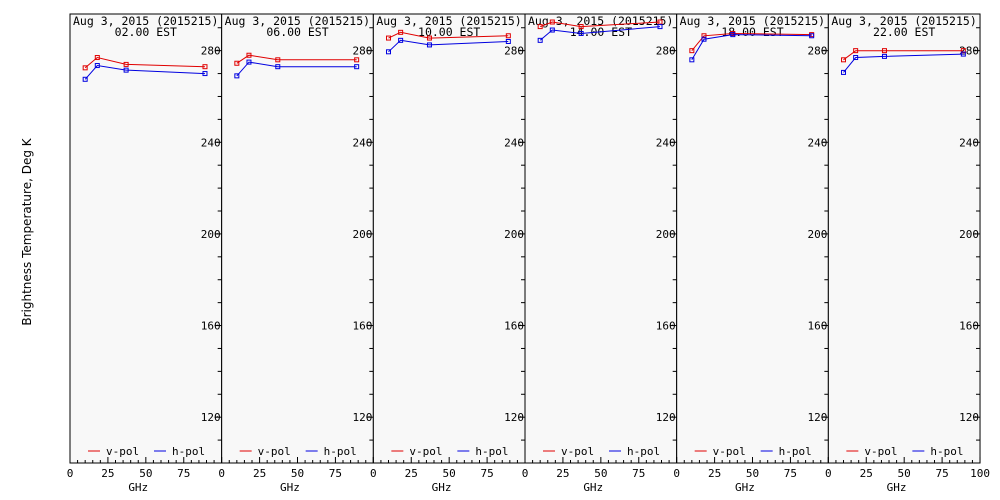 The width and height of the screenshot is (1000, 500). I want to click on panel-time-title: 02.00 EST, so click(146, 32).